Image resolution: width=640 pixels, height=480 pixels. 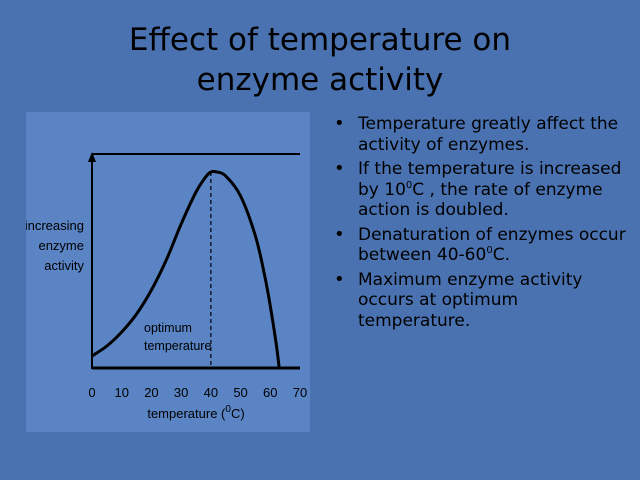 I want to click on x-tick-label: 10, so click(x=121, y=392).